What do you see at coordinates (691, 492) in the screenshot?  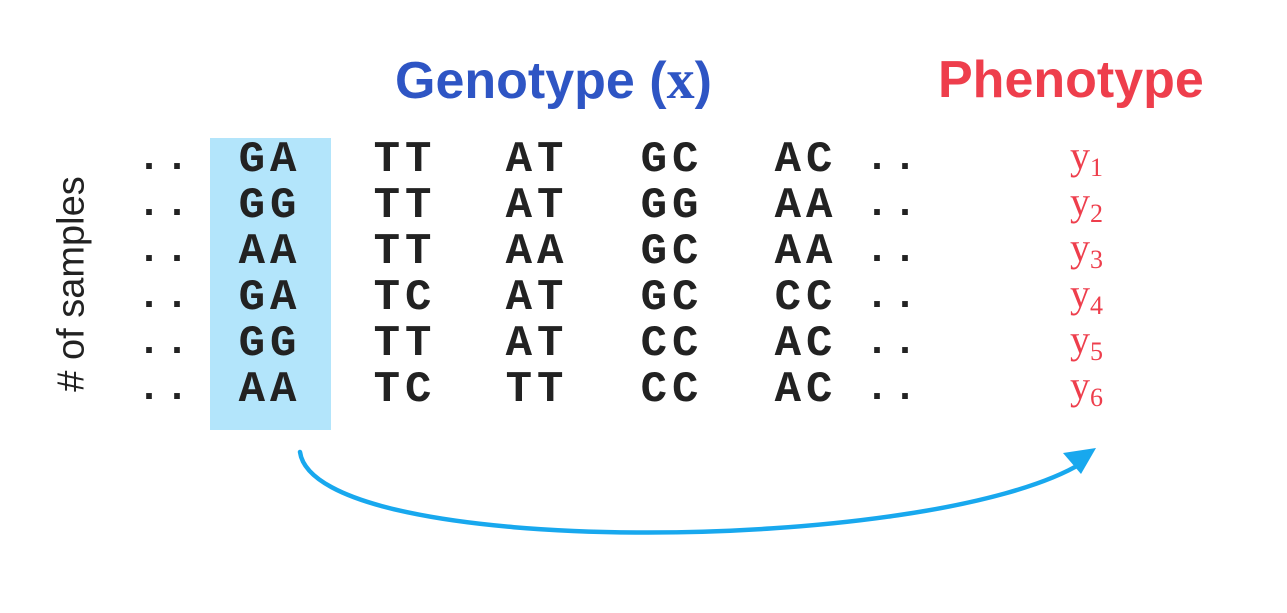 I see `association-arrow-curve` at bounding box center [691, 492].